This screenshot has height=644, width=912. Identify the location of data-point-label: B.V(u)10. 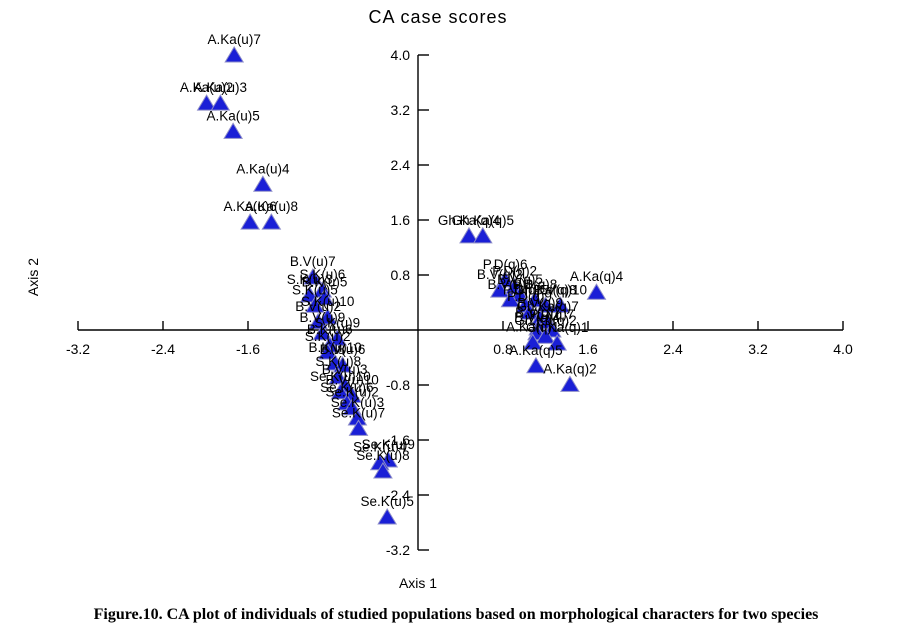
(351, 379).